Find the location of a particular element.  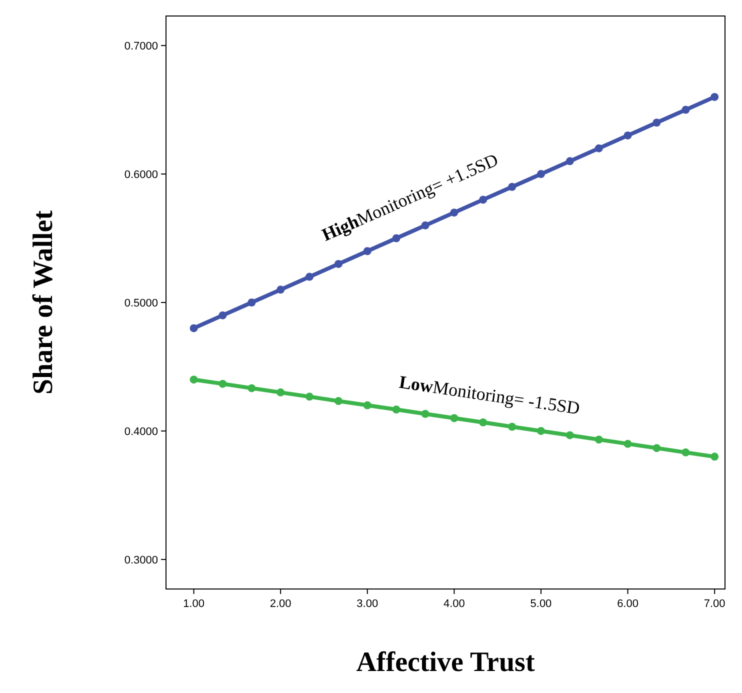

x-tick-label: 7.00 is located at coordinates (715, 604).